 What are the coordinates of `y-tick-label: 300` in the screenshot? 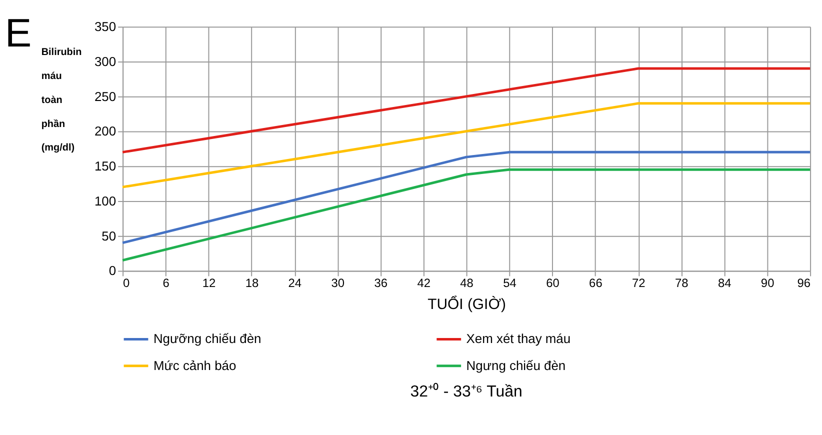 It's located at (105, 61).